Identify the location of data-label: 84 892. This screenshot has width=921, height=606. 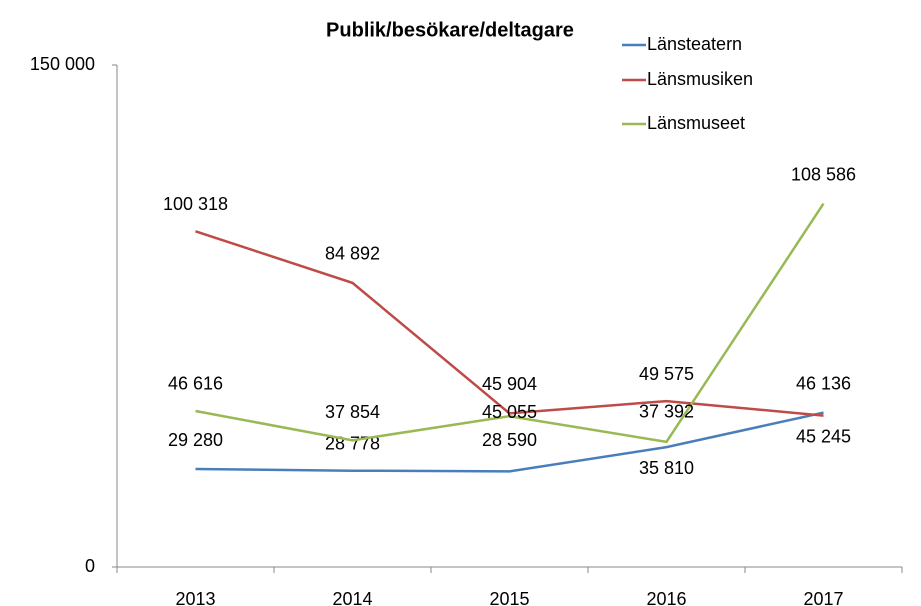
(352, 254).